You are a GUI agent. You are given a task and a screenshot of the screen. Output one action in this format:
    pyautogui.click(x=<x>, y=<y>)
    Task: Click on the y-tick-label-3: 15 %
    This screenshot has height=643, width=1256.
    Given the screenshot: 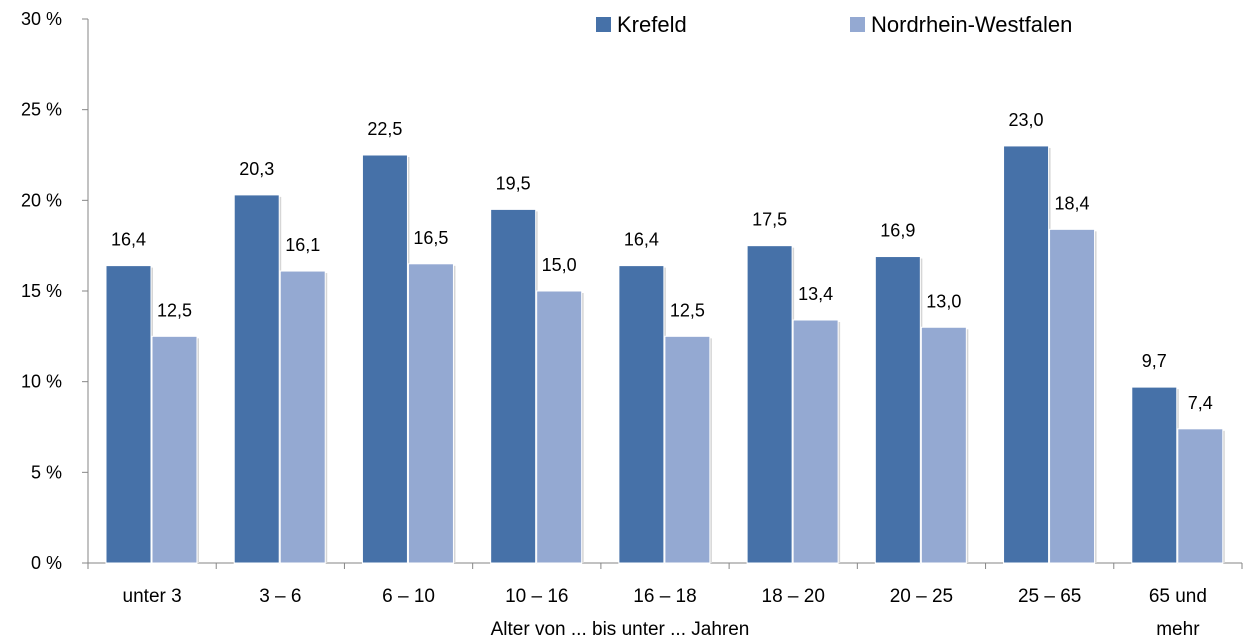 What is the action you would take?
    pyautogui.click(x=41, y=291)
    